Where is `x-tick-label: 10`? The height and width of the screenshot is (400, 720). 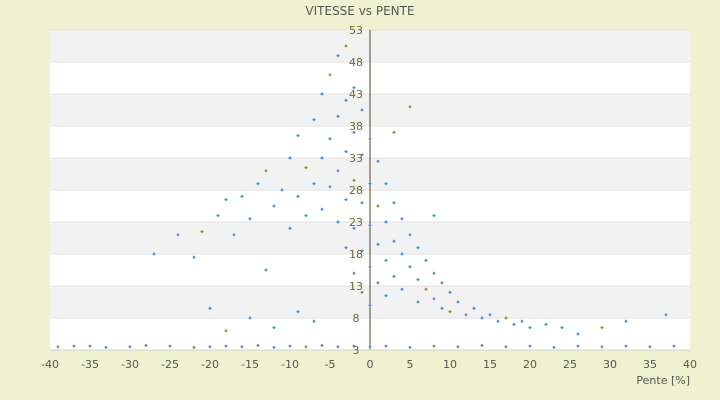 x-tick-label: 10 is located at coordinates (450, 364).